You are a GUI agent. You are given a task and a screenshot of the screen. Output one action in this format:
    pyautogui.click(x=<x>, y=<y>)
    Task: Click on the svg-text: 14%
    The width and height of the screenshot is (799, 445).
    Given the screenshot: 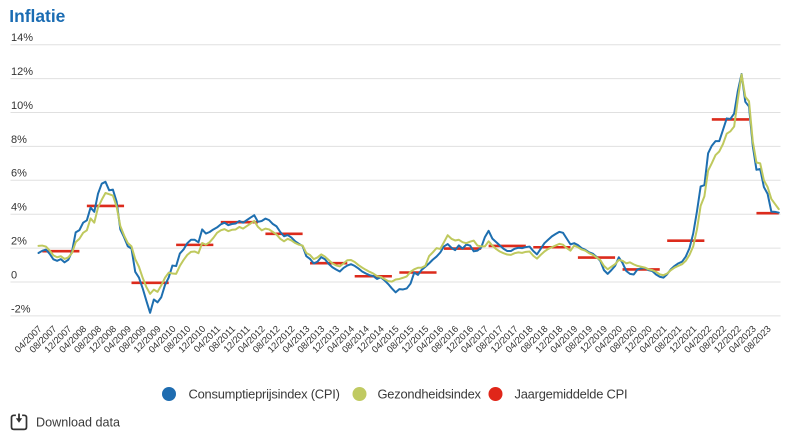 What is the action you would take?
    pyautogui.click(x=22, y=38)
    